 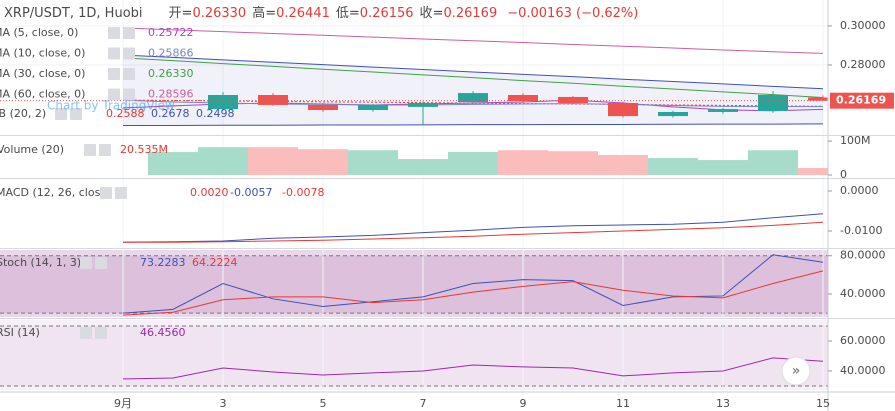 I want to click on x-tick-label: 9月, so click(x=123, y=403).